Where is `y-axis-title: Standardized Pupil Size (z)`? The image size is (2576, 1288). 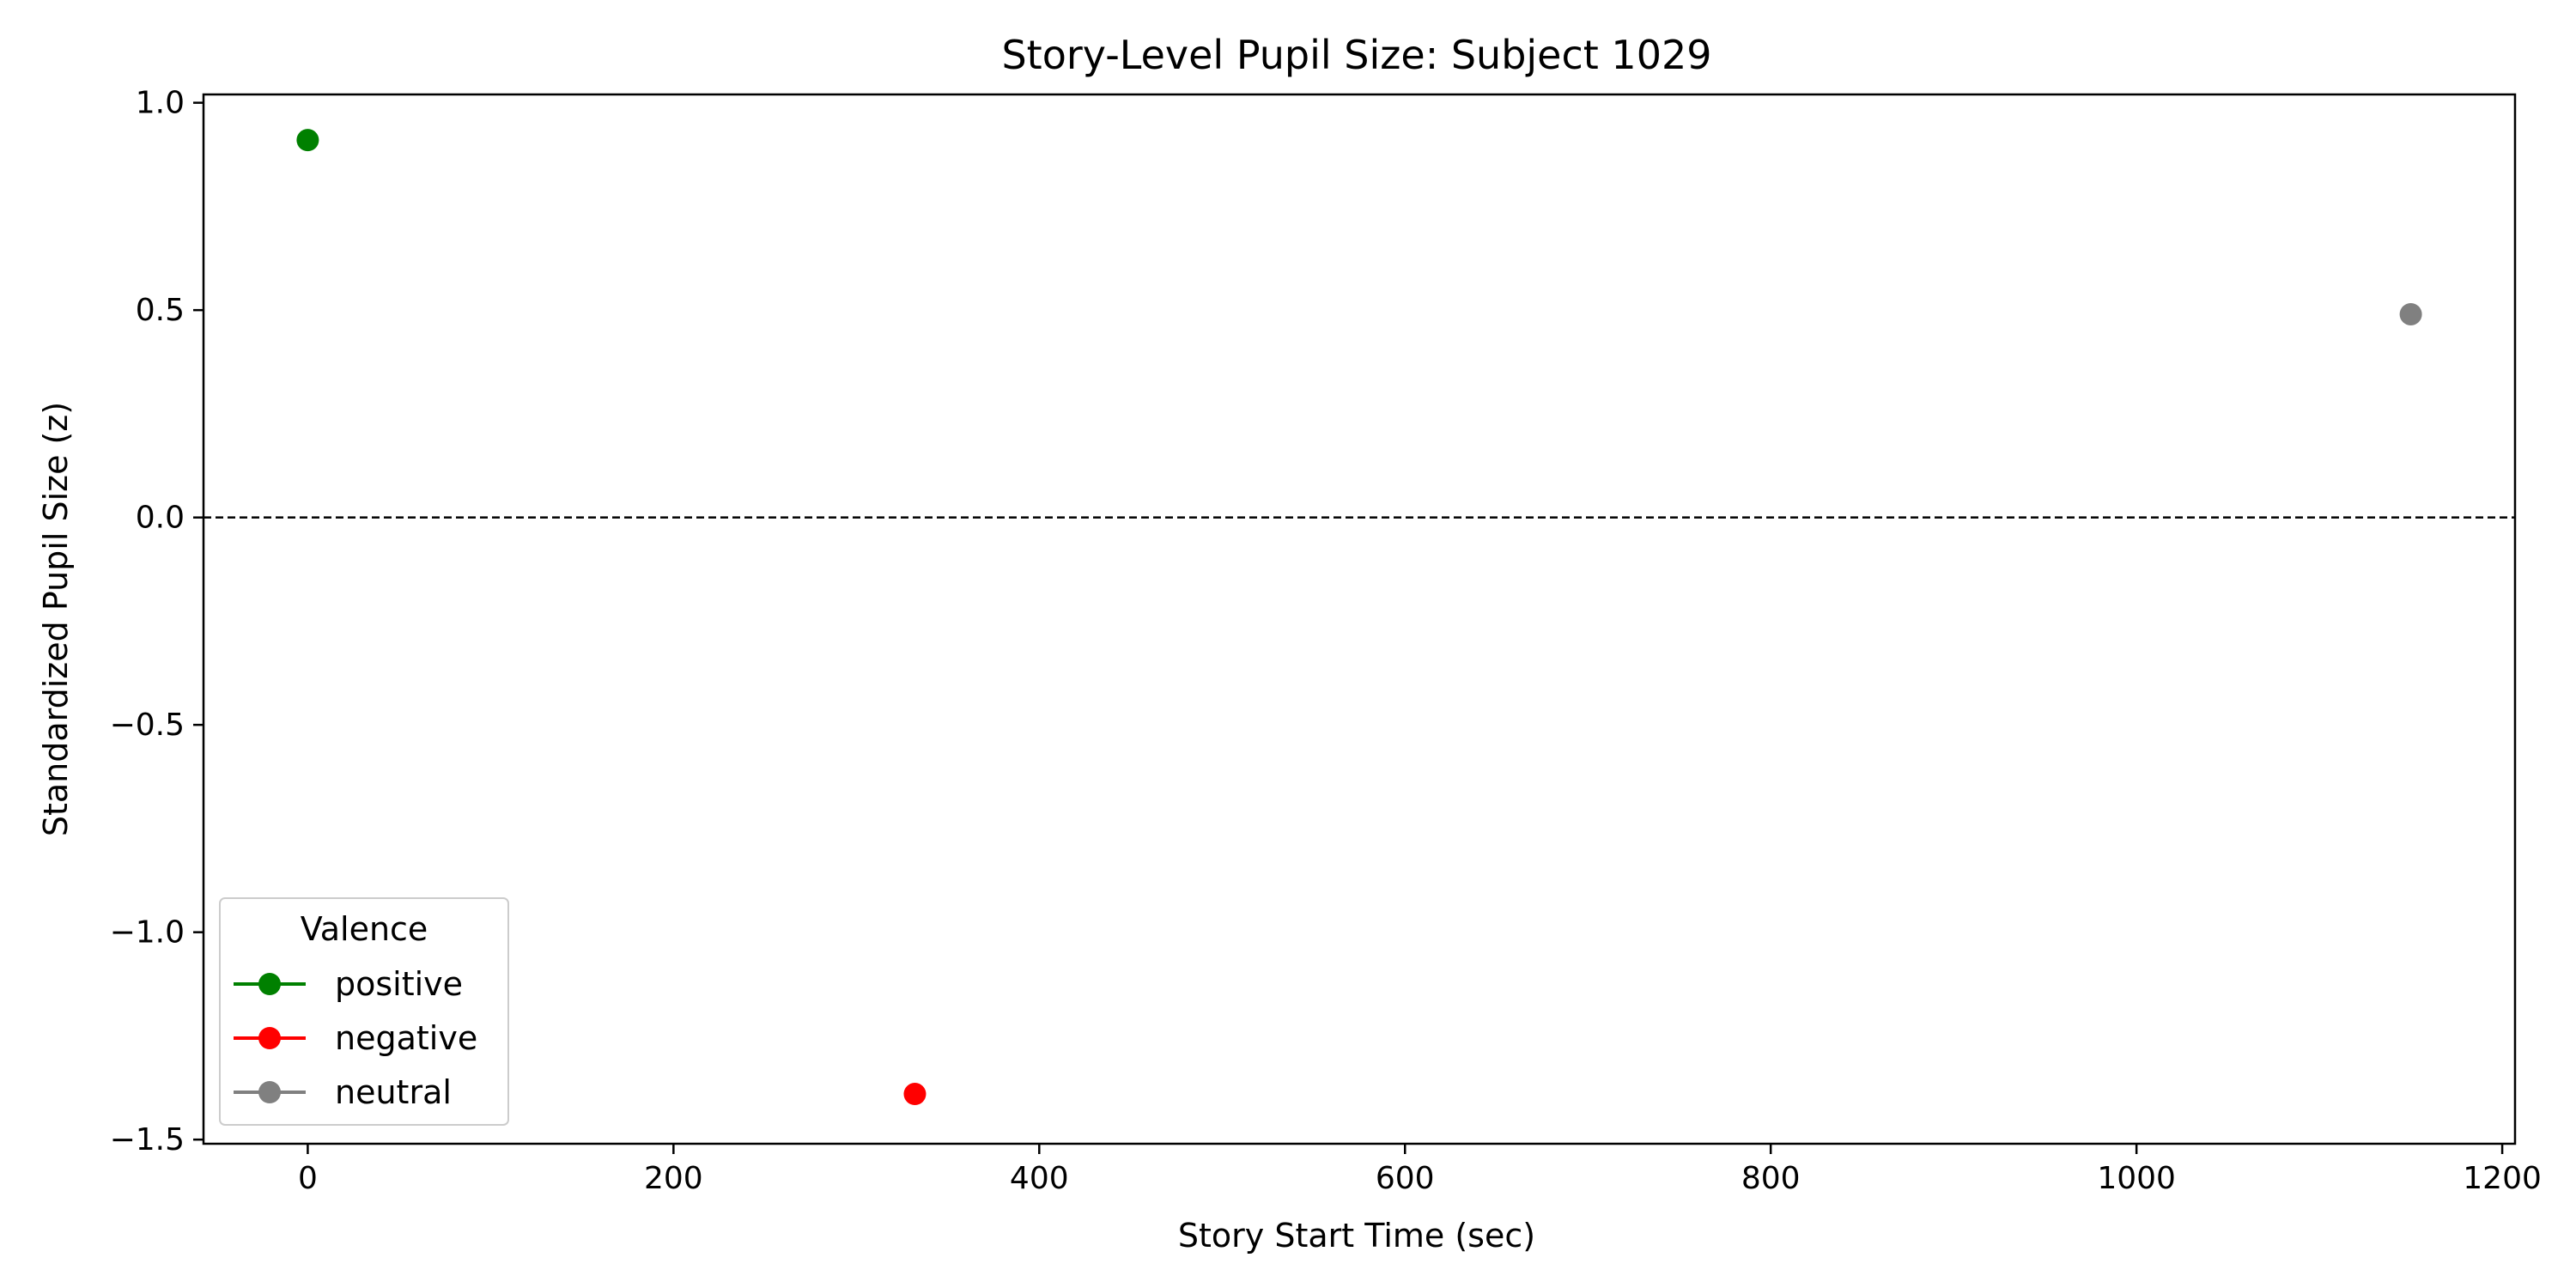
y-axis-title: Standardized Pupil Size (z) is located at coordinates (56, 619).